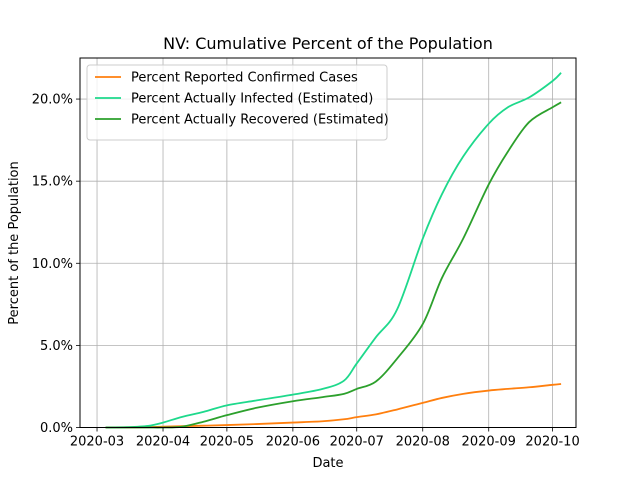  What do you see at coordinates (423, 442) in the screenshot?
I see `x-tick-label: 2020-08` at bounding box center [423, 442].